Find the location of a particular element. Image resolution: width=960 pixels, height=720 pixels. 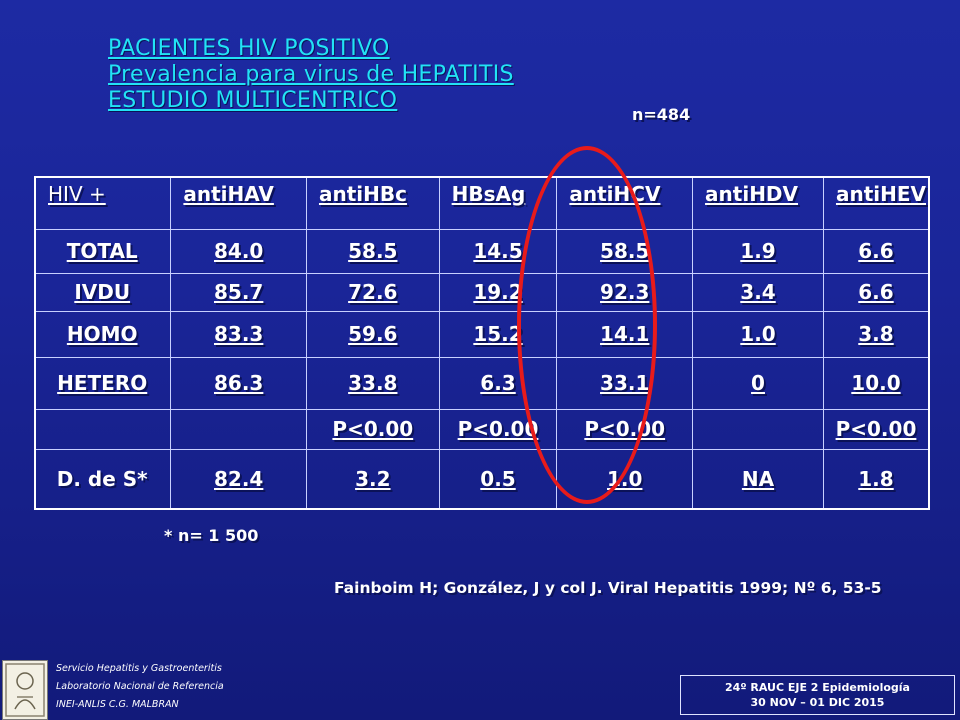

table-cell: 3.4 is located at coordinates (758, 292).